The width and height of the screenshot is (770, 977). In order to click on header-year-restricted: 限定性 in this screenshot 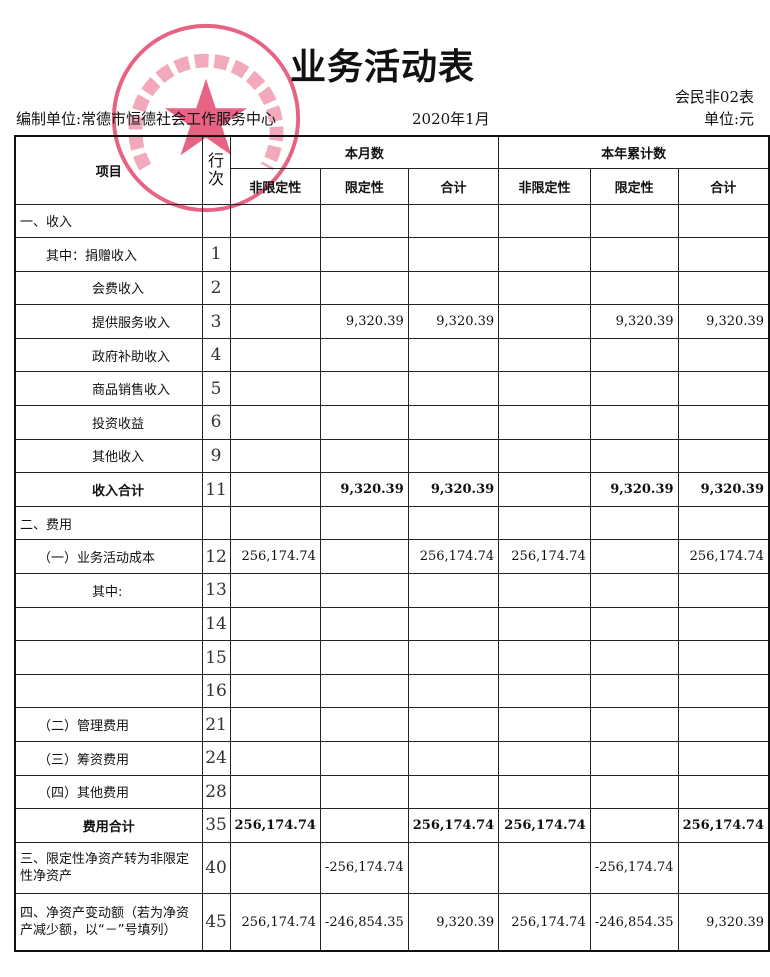, I will do `click(634, 186)`.